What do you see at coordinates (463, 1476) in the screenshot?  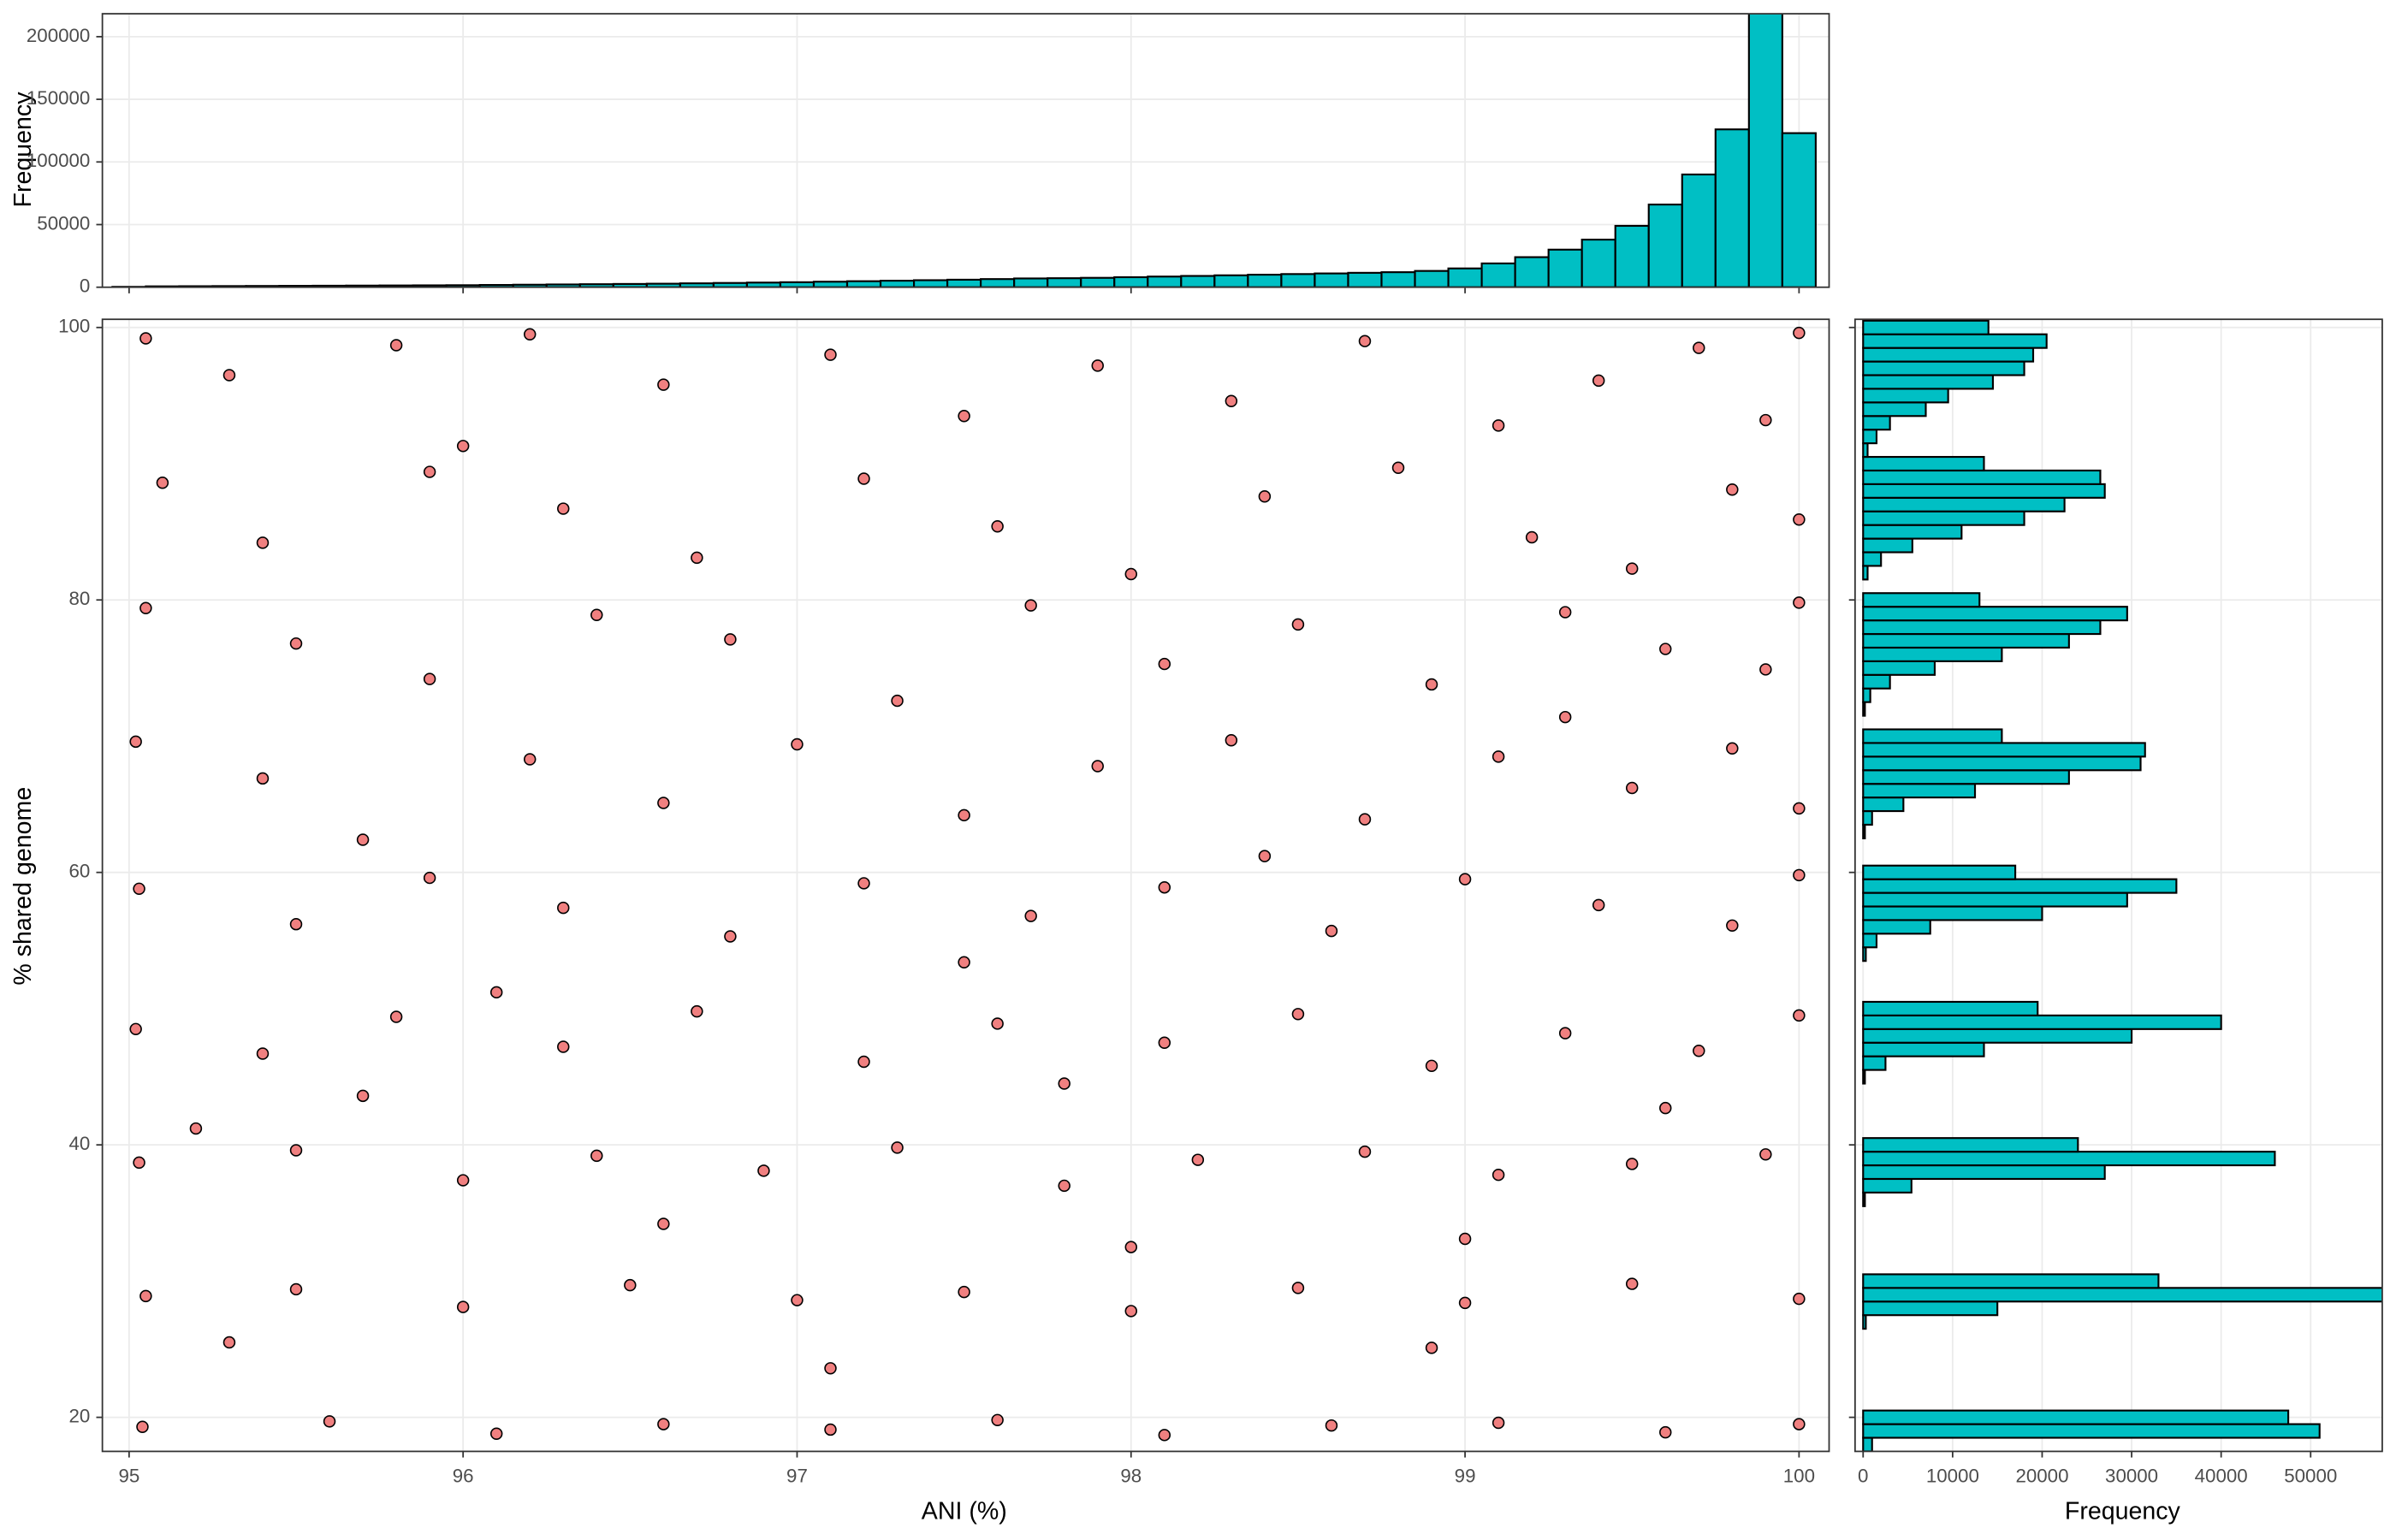 I see `x-tick-label: 96` at bounding box center [463, 1476].